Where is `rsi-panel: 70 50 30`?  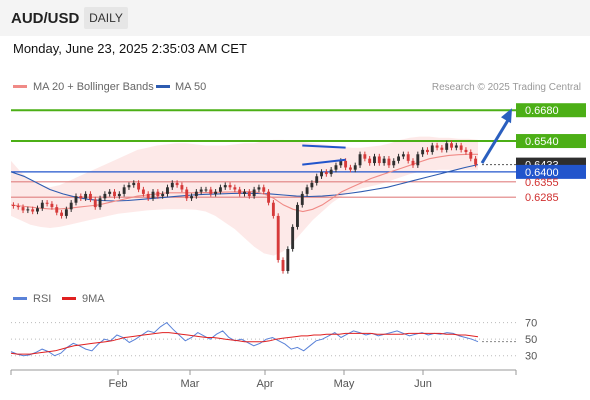
rsi-panel: 70 50 30 is located at coordinates (273, 340).